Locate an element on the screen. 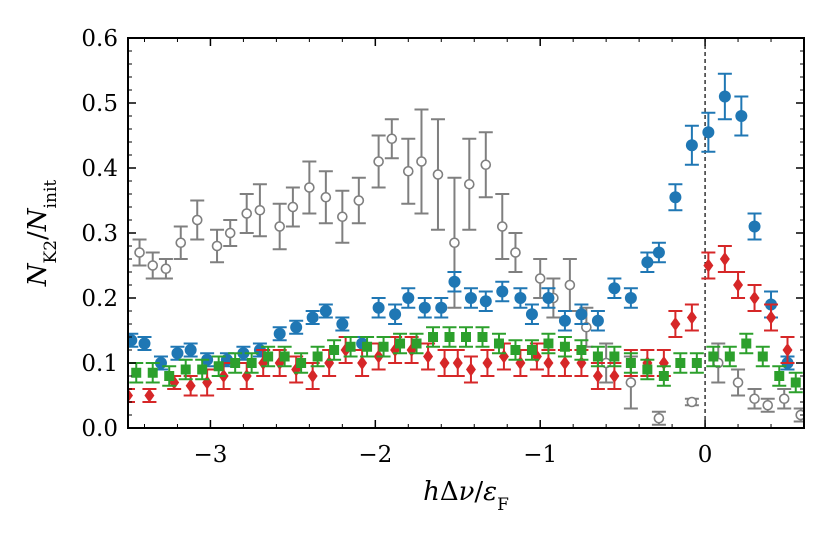 The image size is (830, 542). y-tick-label: 0.2 is located at coordinates (99, 299).